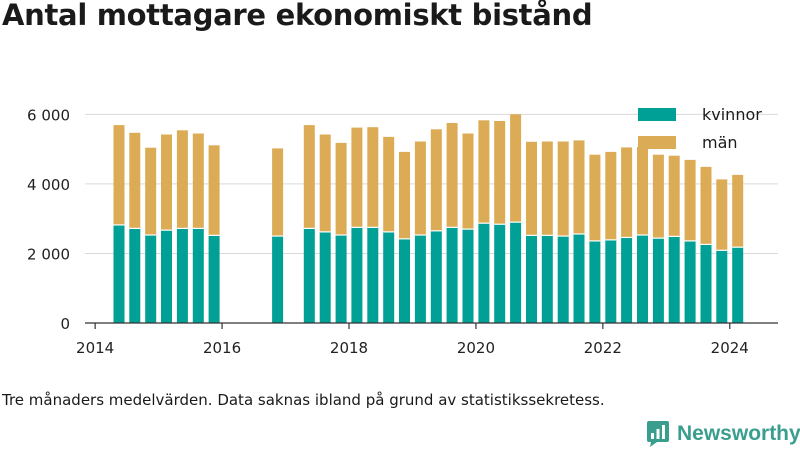 The image size is (800, 450). What do you see at coordinates (48, 254) in the screenshot?
I see `y-tick-label: 2 000` at bounding box center [48, 254].